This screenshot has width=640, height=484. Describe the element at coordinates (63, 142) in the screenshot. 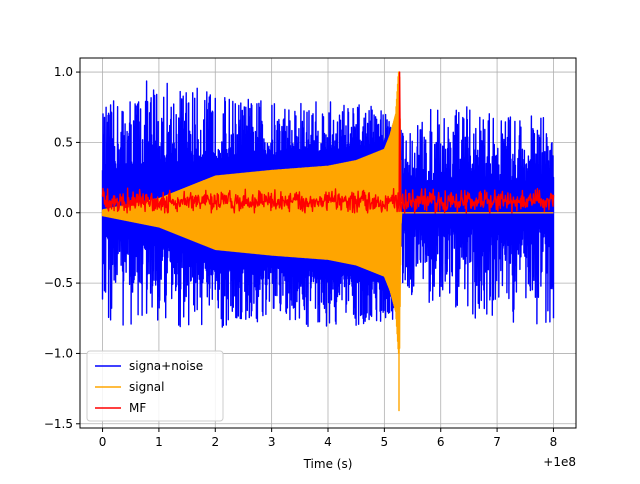

I see `y-tick-label: 0.5` at that location.